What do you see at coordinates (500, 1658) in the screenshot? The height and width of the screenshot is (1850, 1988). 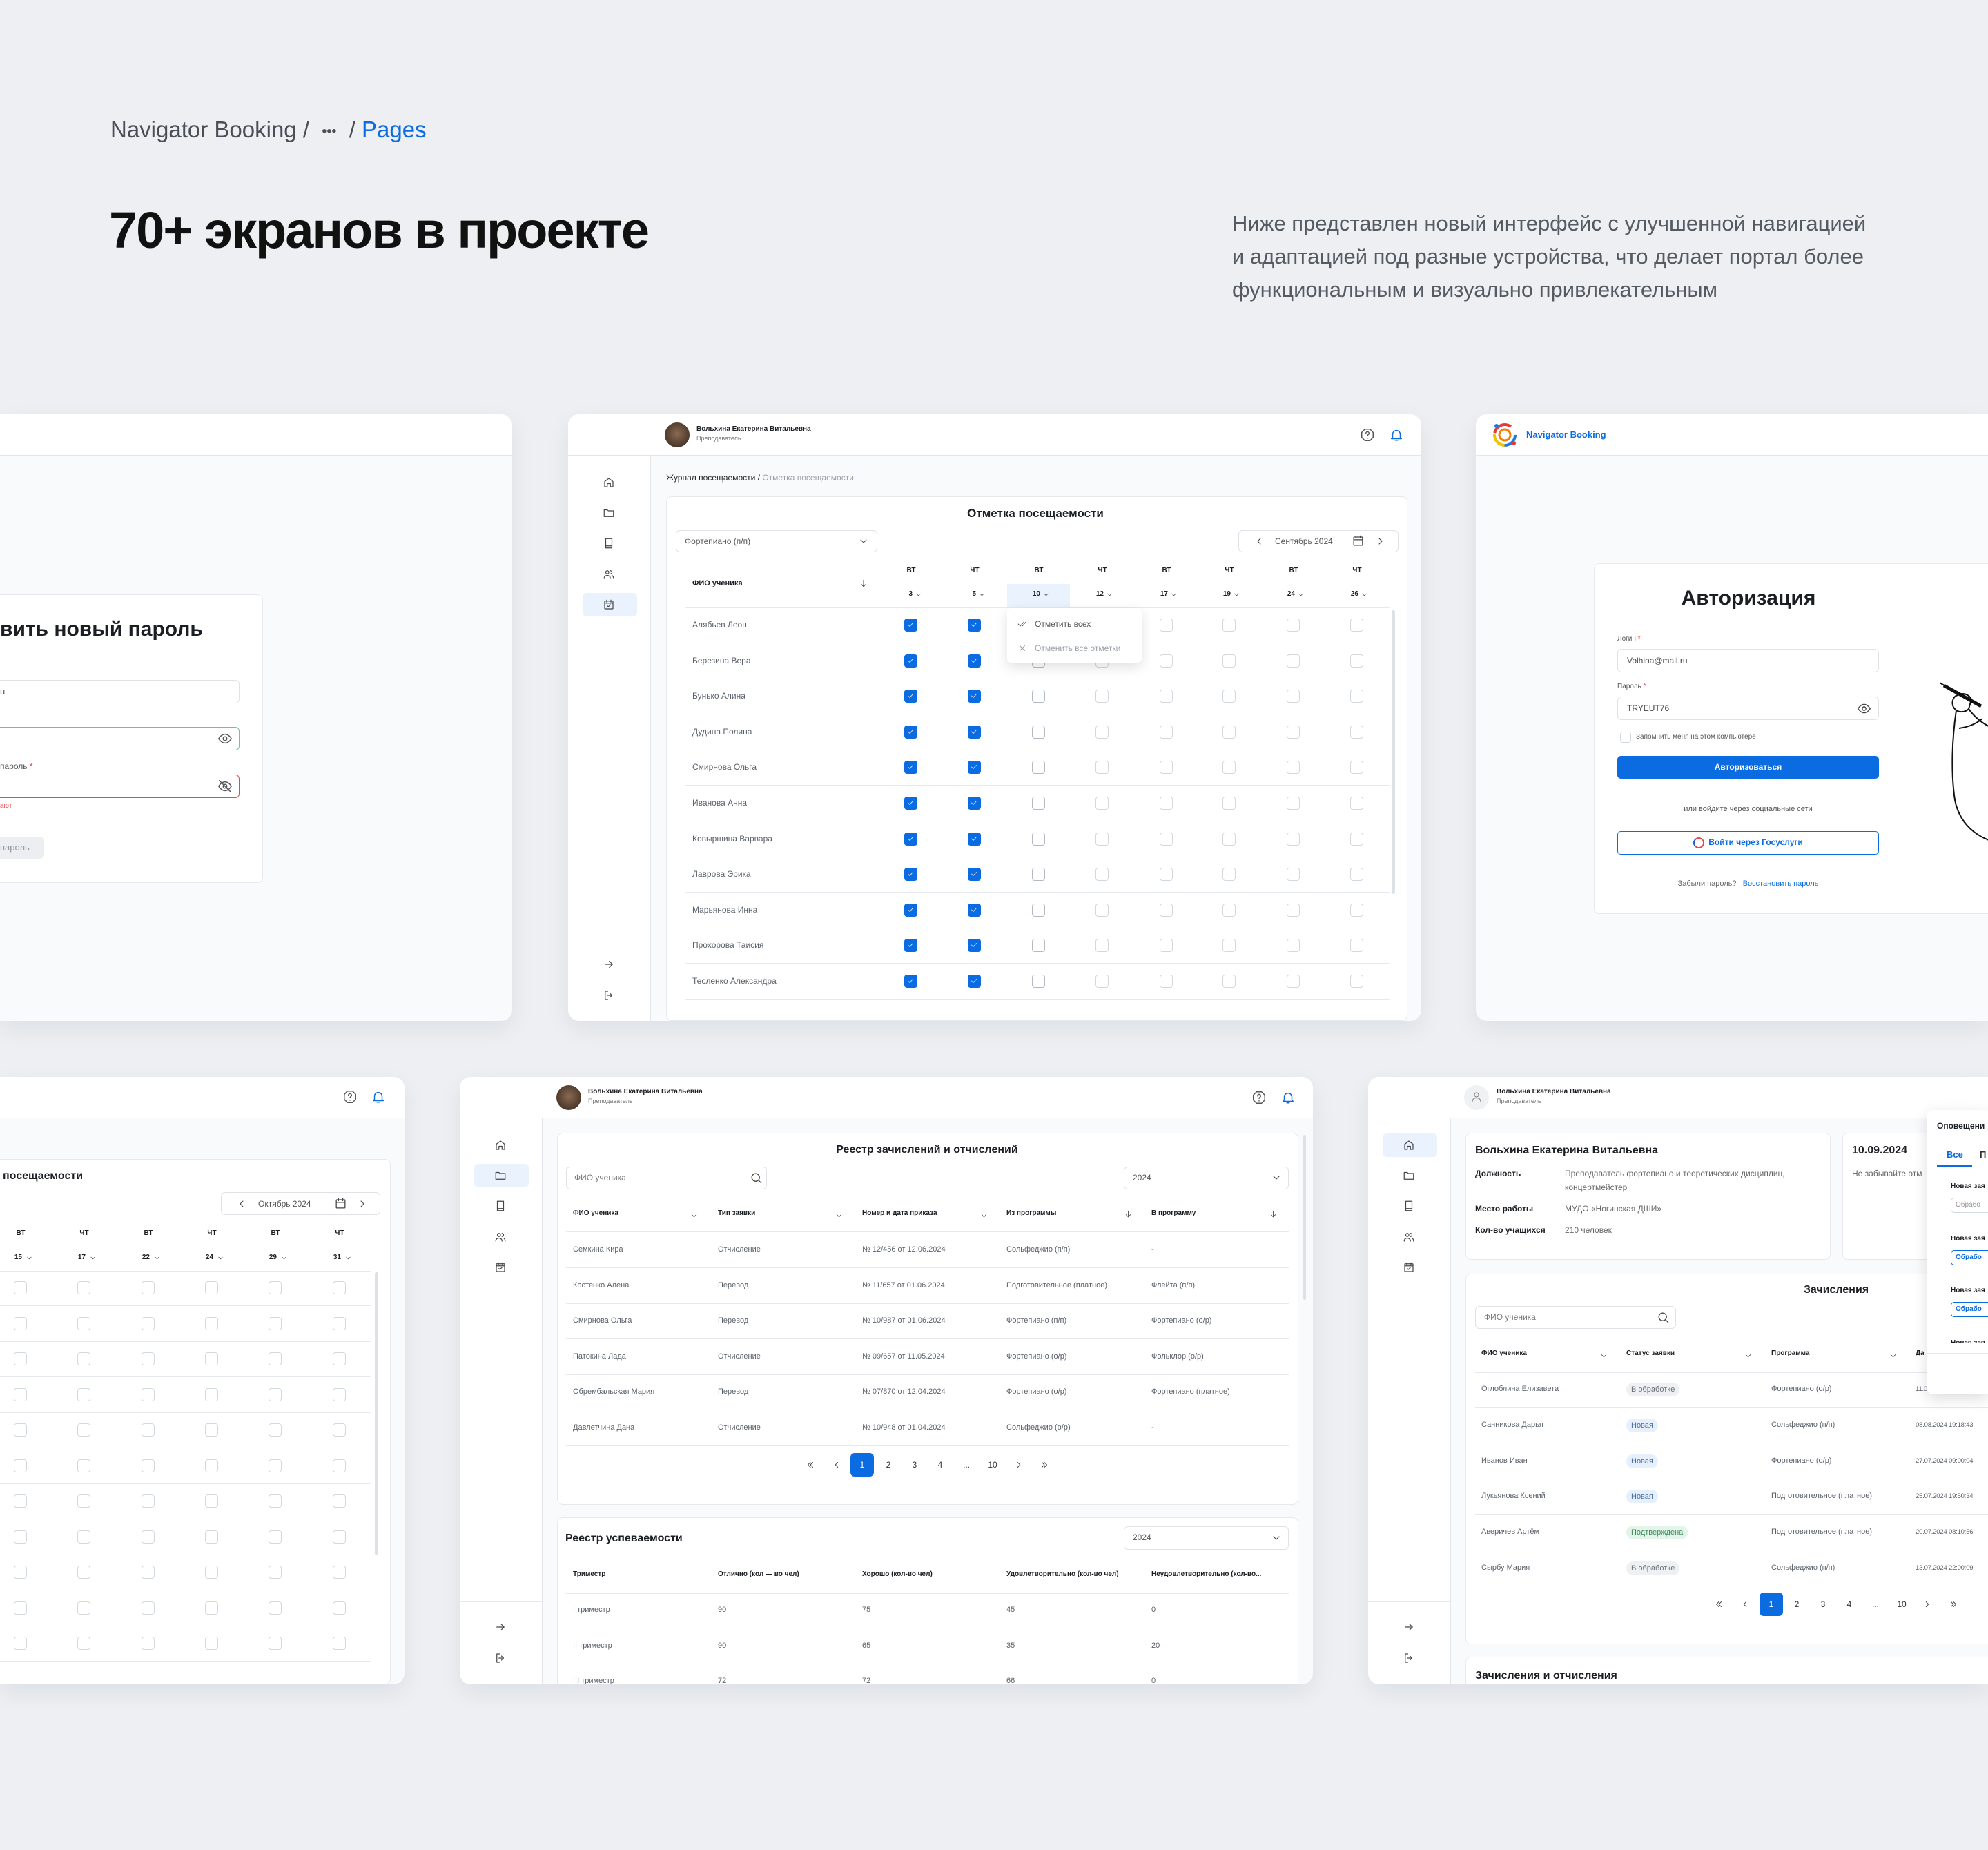 I see `logout-icon` at bounding box center [500, 1658].